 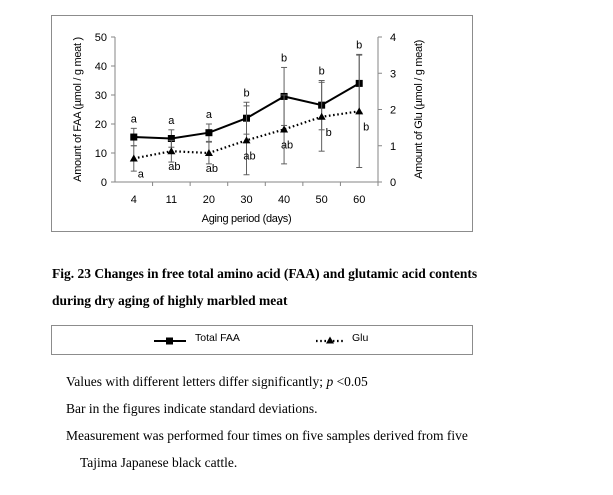 I want to click on left-y-tick-label: 10, so click(x=101, y=154).